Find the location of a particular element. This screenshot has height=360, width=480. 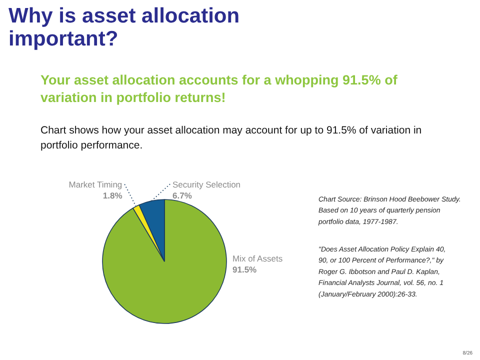

data-label: 6.7% is located at coordinates (182, 195).